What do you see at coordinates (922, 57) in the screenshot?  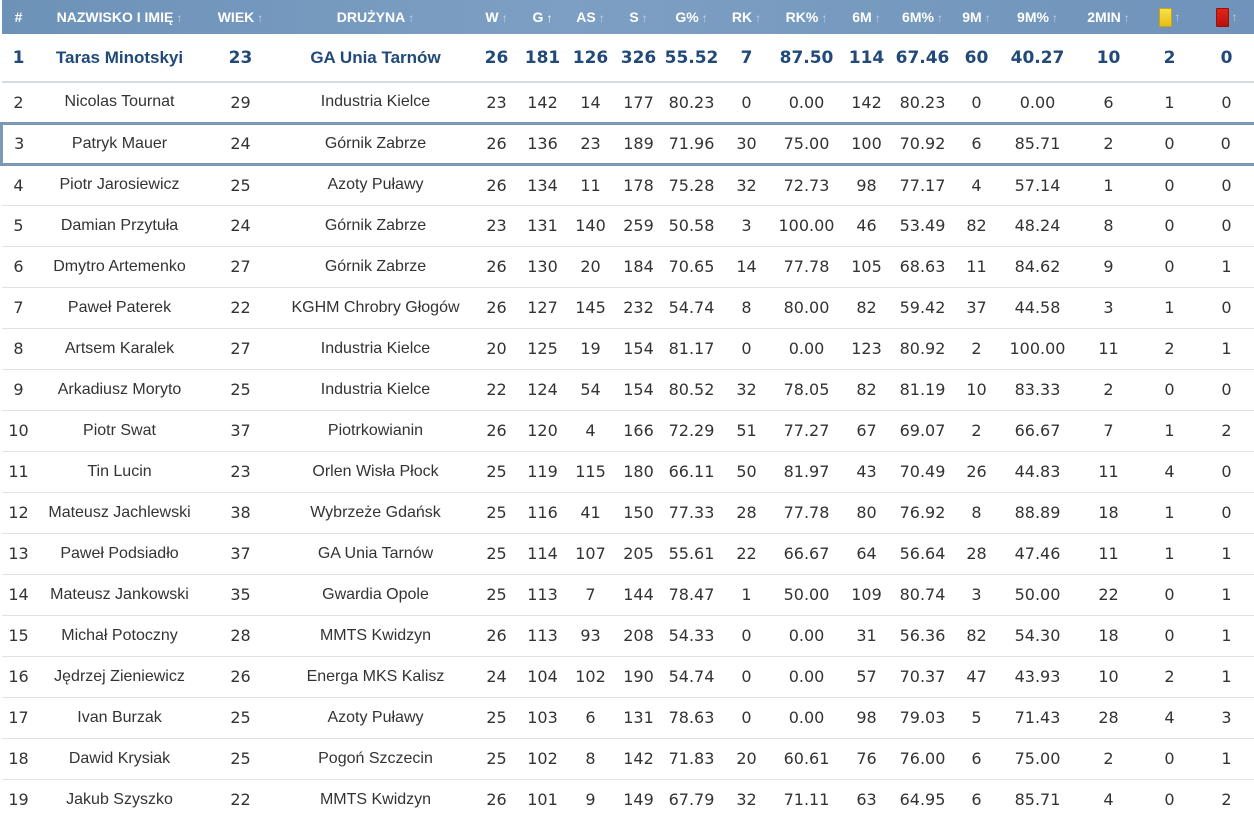 I see `cell-6m-pct: 67.46` at bounding box center [922, 57].